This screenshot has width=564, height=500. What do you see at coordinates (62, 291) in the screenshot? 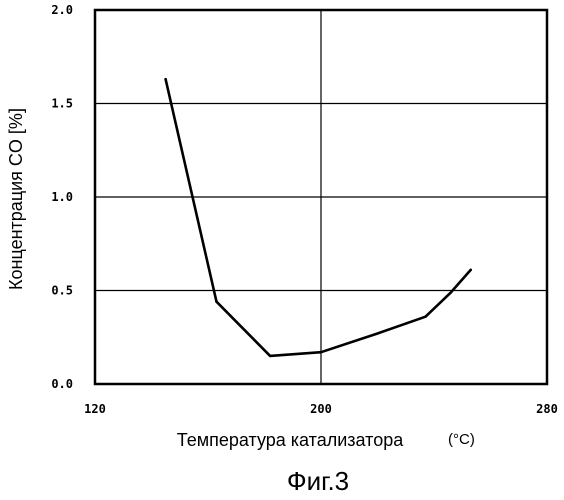
I see `y-tick-label: 0.5` at bounding box center [62, 291].